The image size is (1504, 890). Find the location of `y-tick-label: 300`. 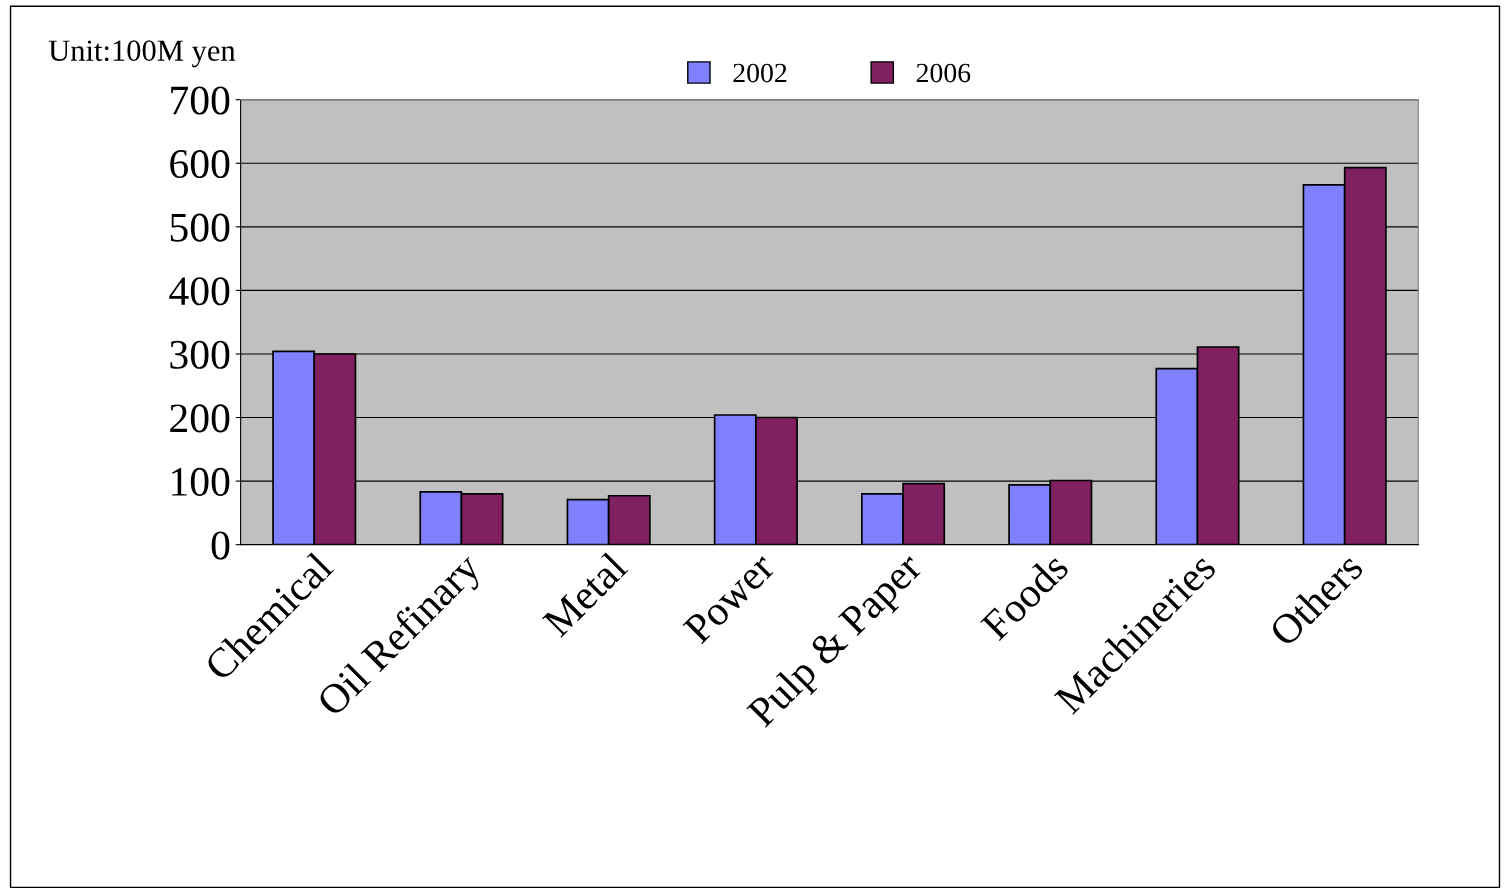

y-tick-label: 300 is located at coordinates (200, 354).